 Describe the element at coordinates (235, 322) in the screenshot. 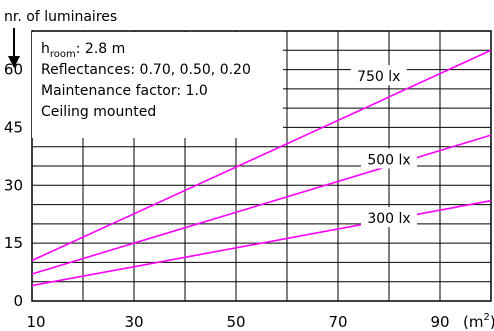

I see `x-tick-label: 50` at that location.